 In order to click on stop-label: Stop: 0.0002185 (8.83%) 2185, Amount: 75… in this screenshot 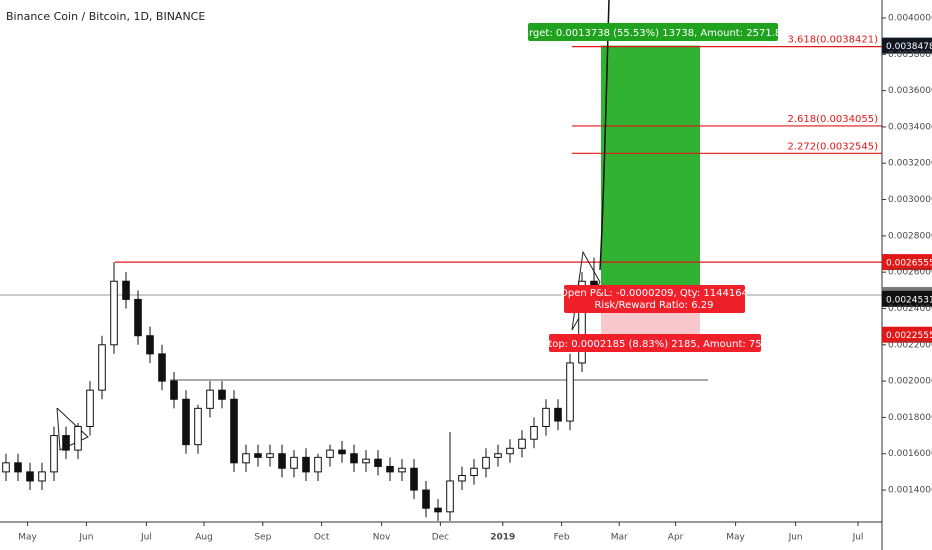, I will do `click(655, 344)`.